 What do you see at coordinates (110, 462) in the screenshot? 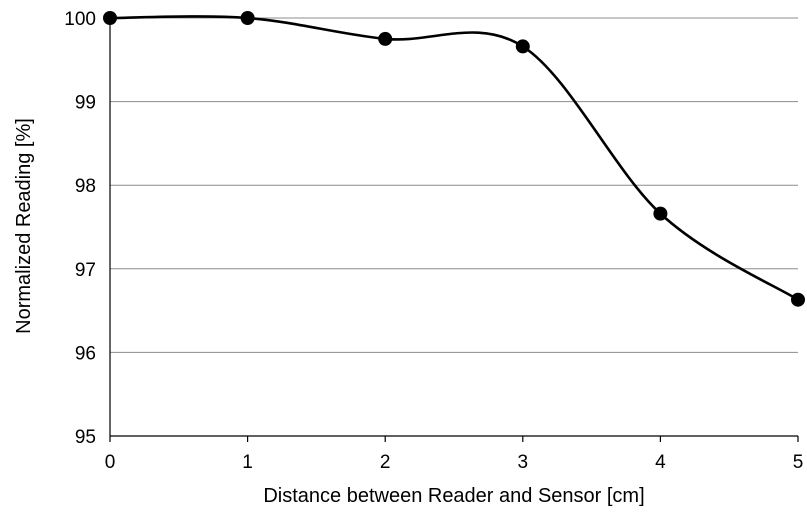
I see `x-tick-label-0: 0` at bounding box center [110, 462].